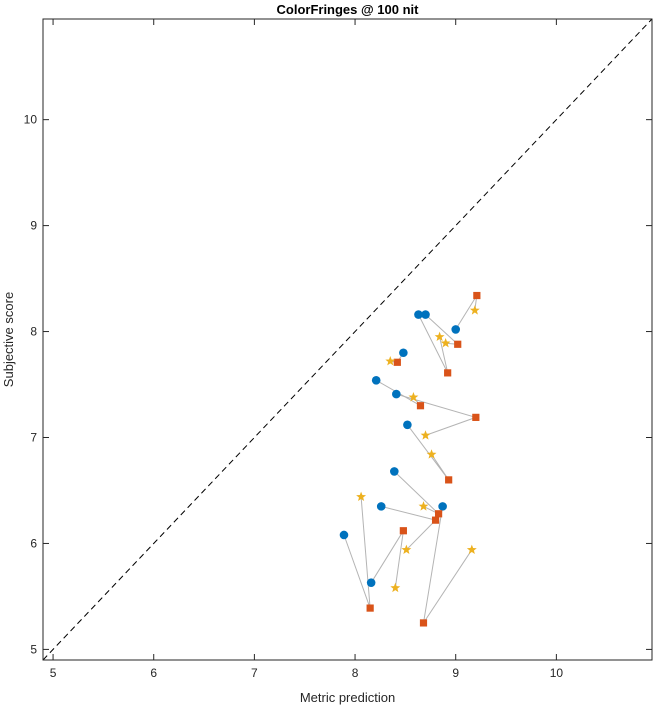 Image resolution: width=656 pixels, height=708 pixels. What do you see at coordinates (33, 332) in the screenshot?
I see `y-tick-label: 8` at bounding box center [33, 332].